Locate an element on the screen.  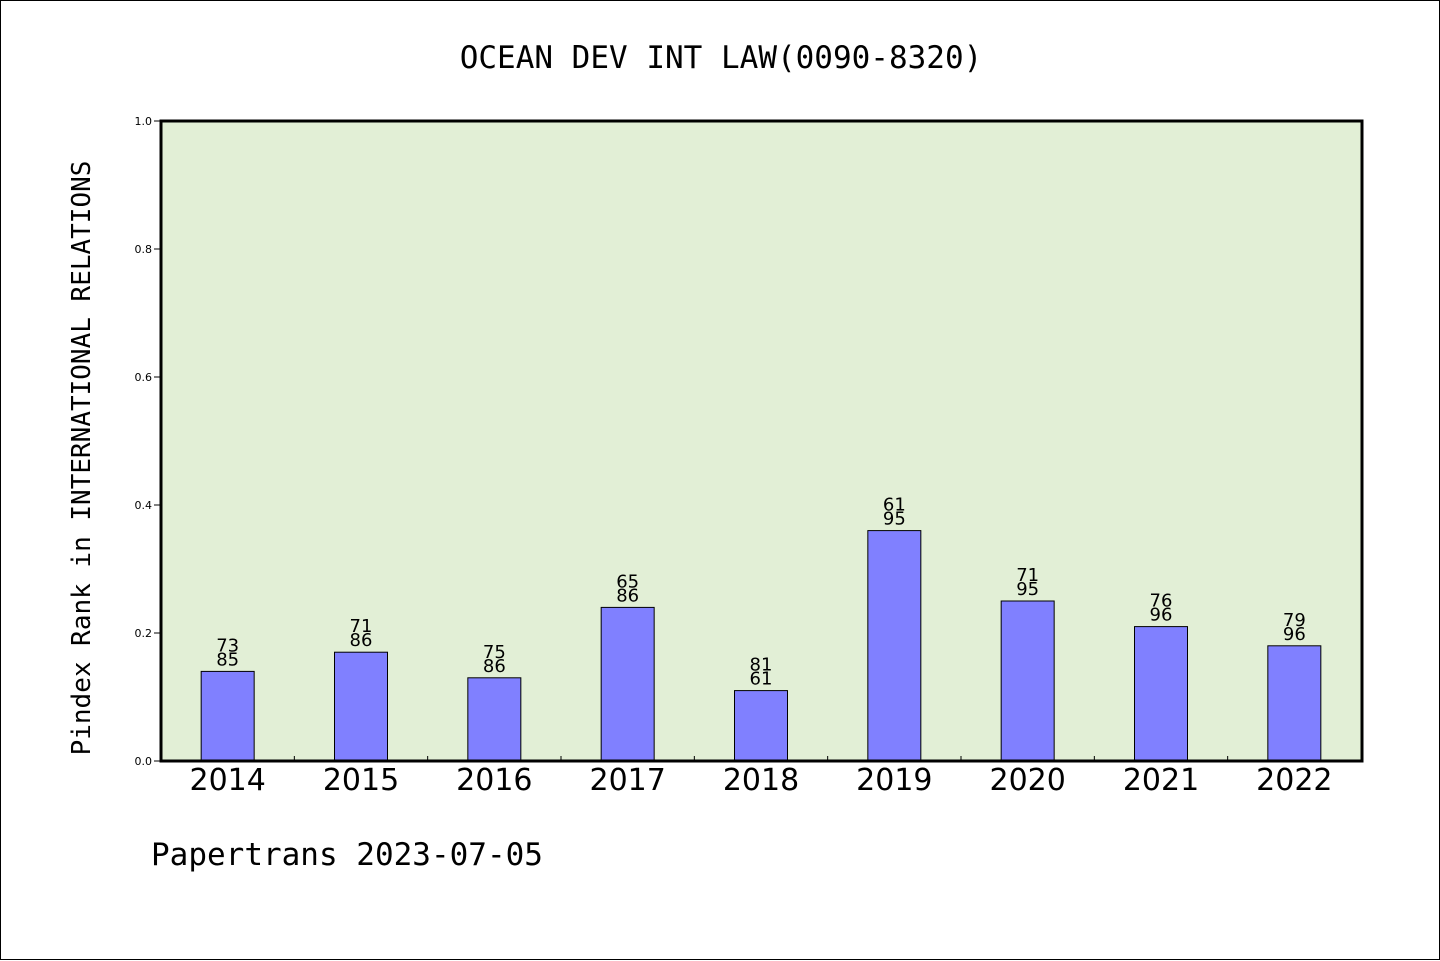
y-tick-label: 1.0 is located at coordinates (144, 121).